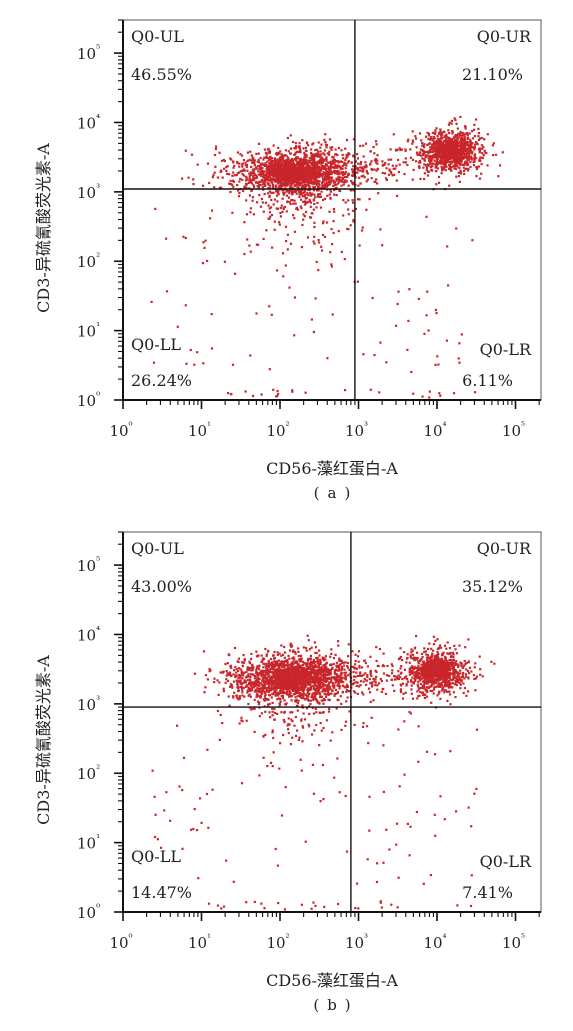 The image size is (573, 1031). I want to click on y-tick-label: 10⁴, so click(88, 122).